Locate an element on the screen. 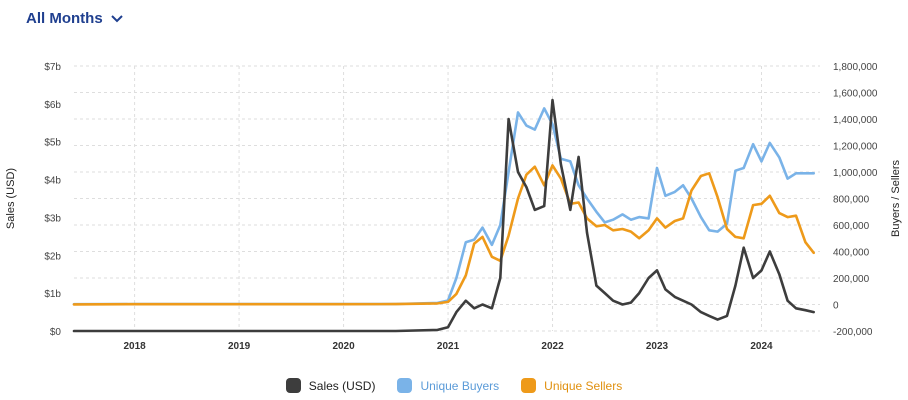 The image size is (908, 400). legend-item-sales: Sales (USD) is located at coordinates (330, 385).